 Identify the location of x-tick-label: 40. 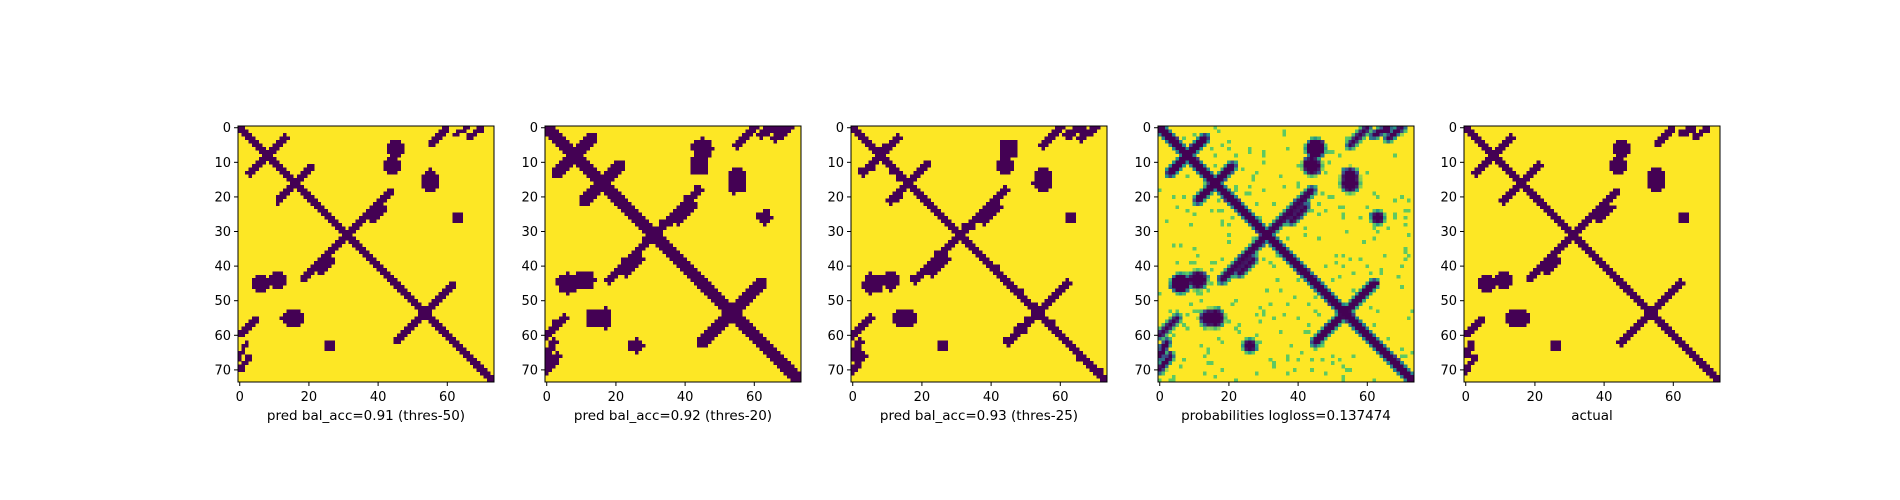
(1298, 397).